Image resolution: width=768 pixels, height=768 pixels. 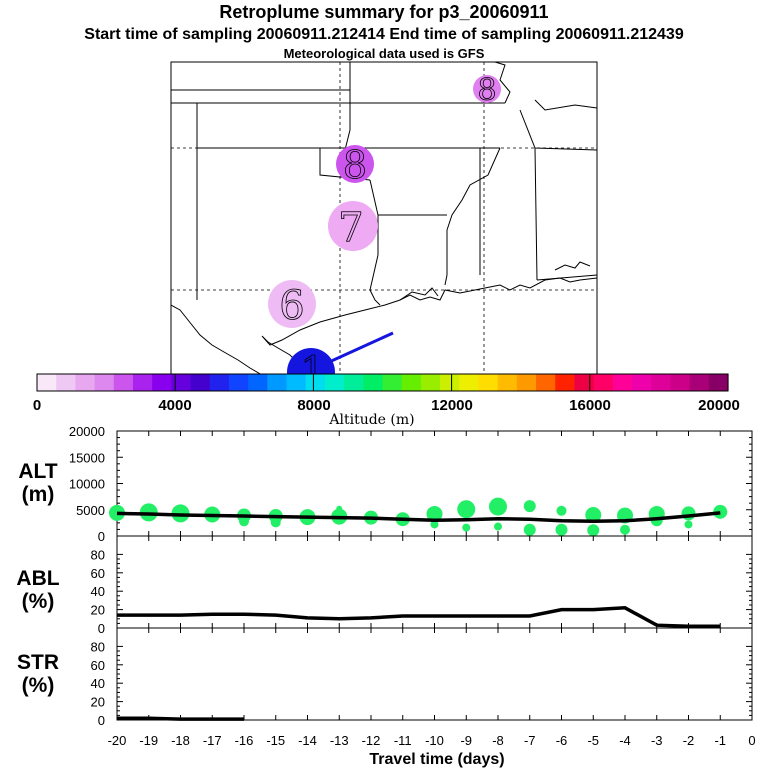 I want to click on str-panel: STR (%) 0 20 40 60 80, so click(x=385, y=677).